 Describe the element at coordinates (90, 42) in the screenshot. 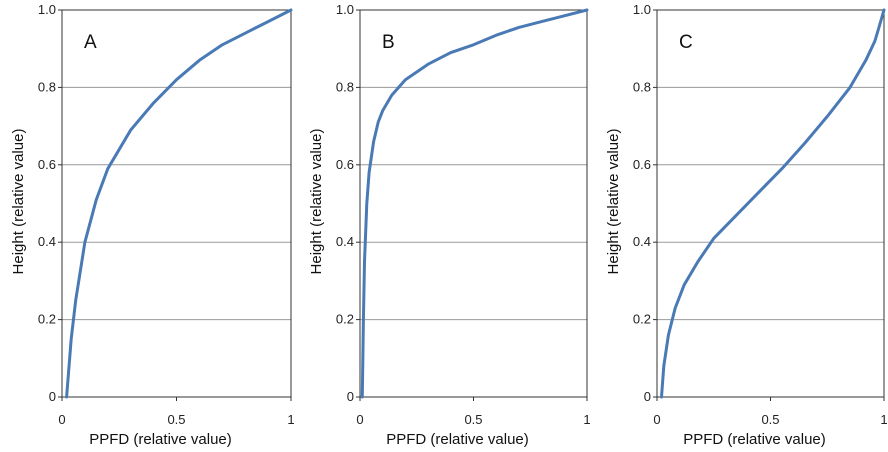

I see `panel-label: A` at that location.